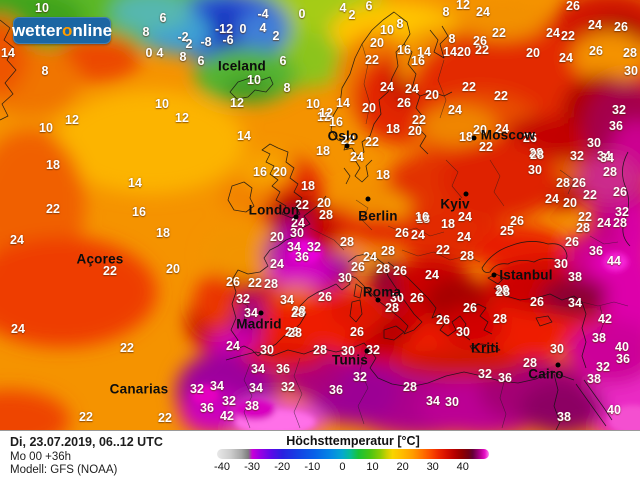 The image size is (640, 478). What do you see at coordinates (261, 313) in the screenshot?
I see `city-dot-madrid` at bounding box center [261, 313].